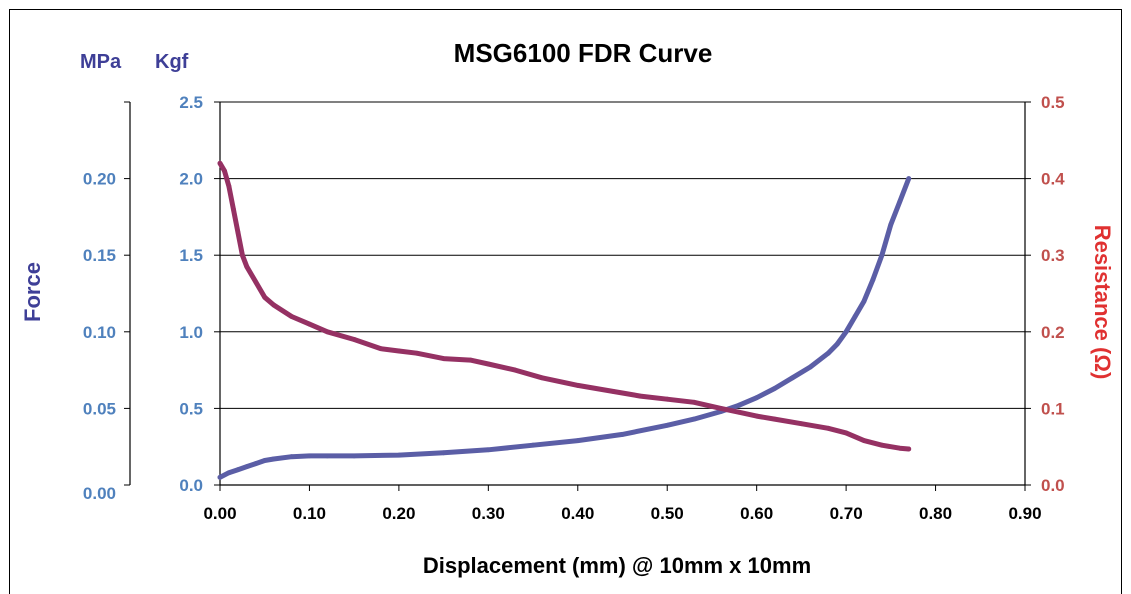  What do you see at coordinates (398, 513) in the screenshot?
I see `x-tick-label: 0.20` at bounding box center [398, 513].